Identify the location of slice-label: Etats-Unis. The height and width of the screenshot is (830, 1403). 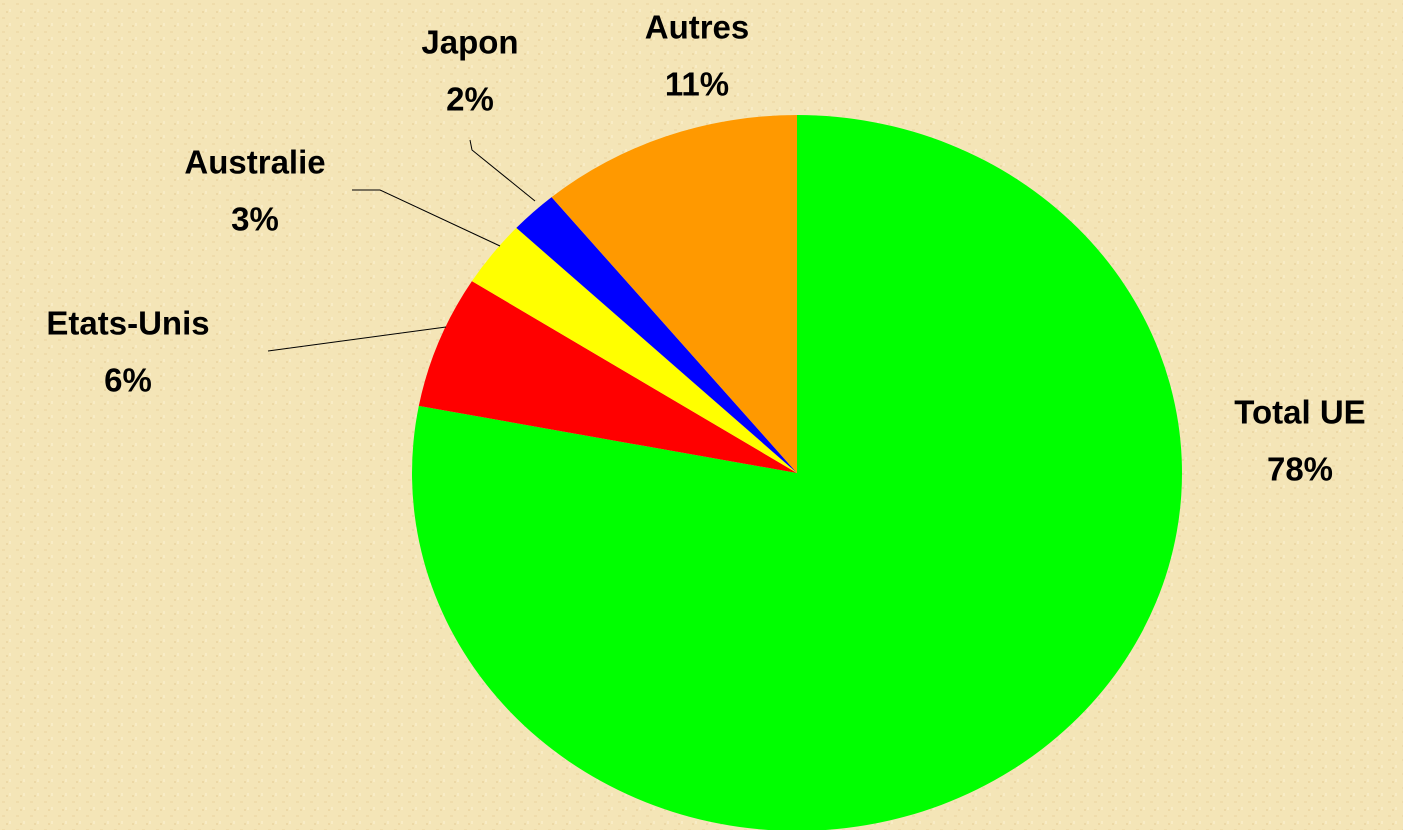
(127, 323).